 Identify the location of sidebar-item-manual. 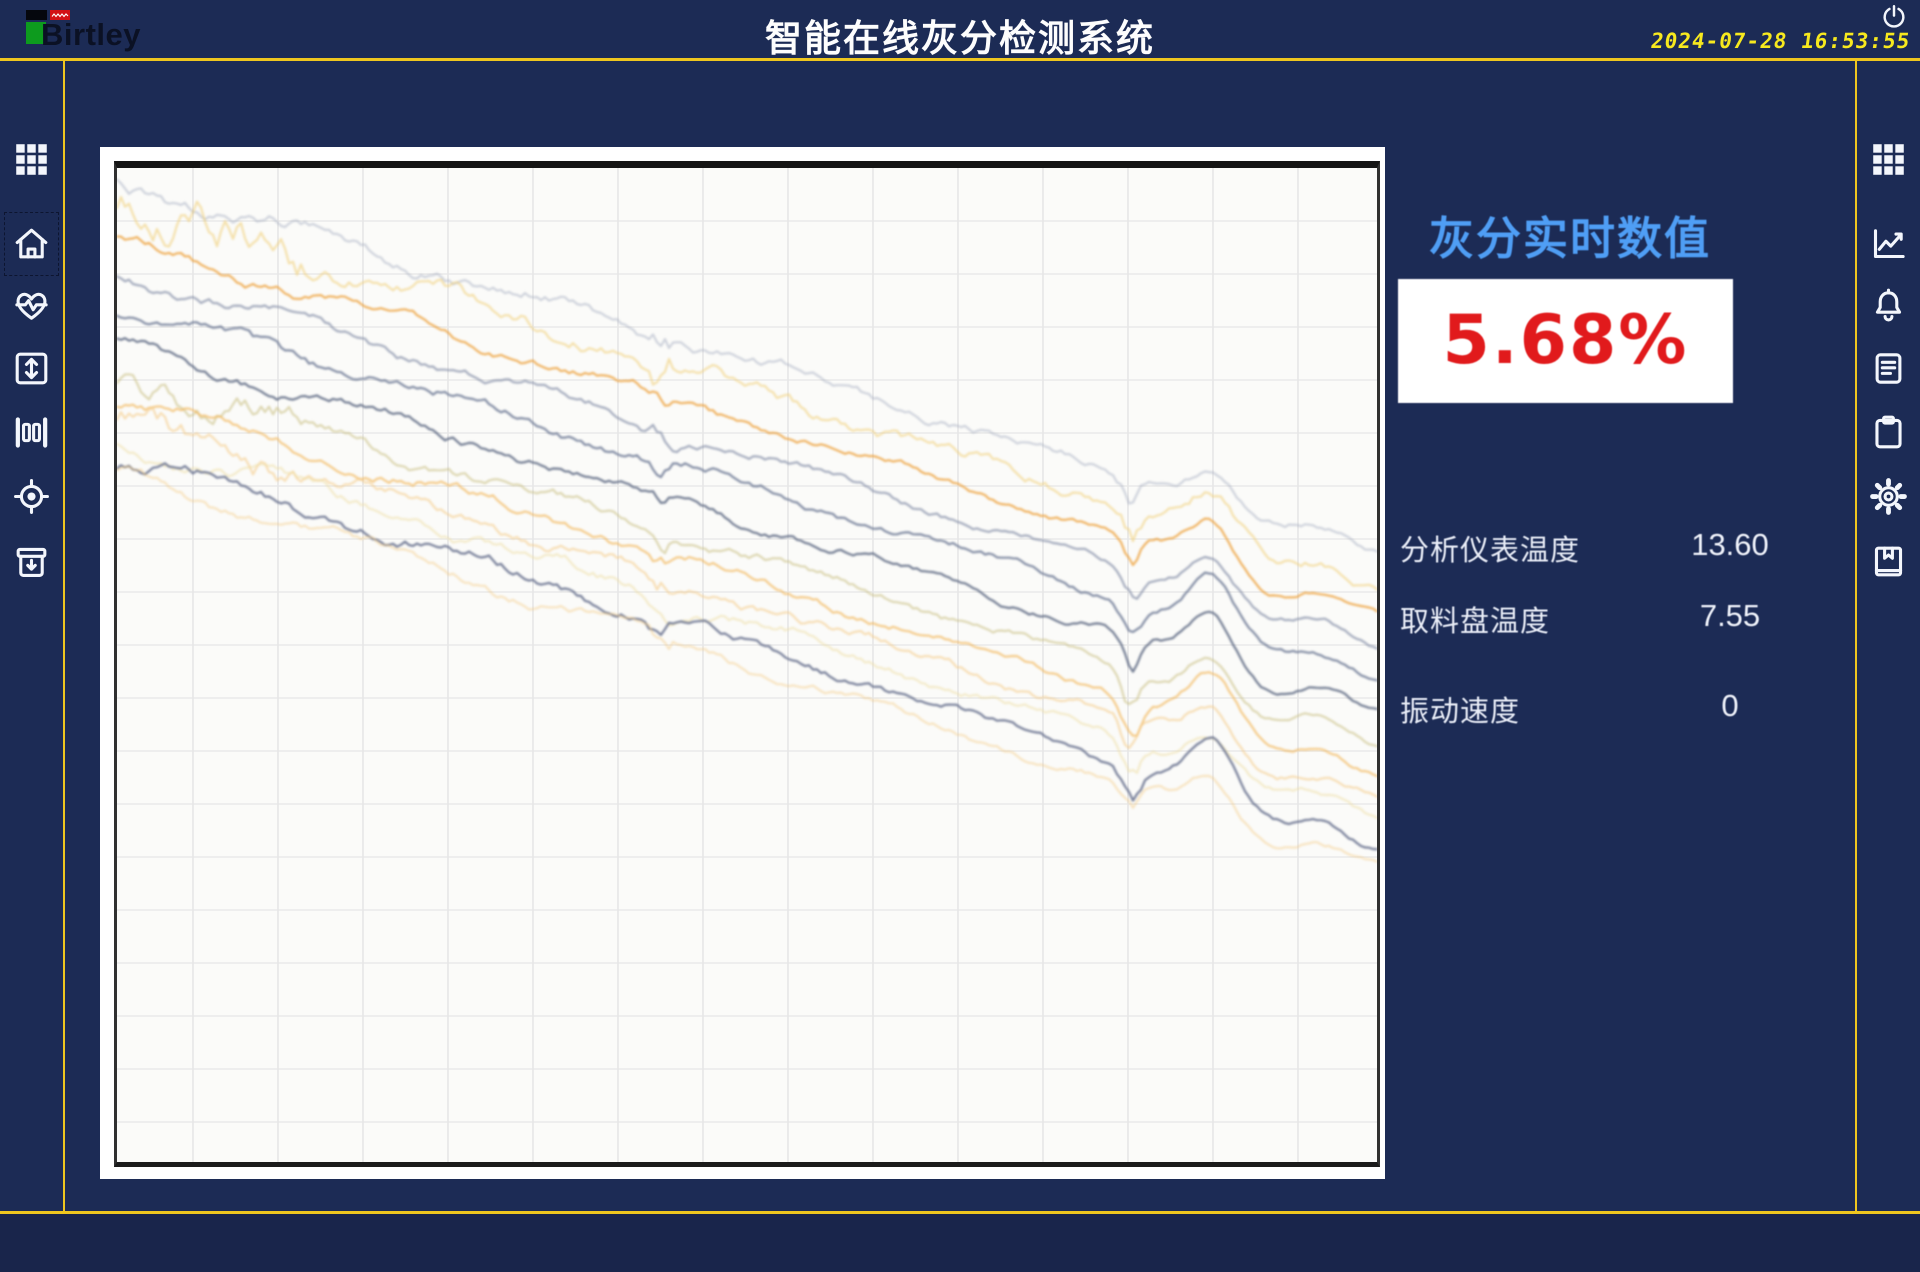
(1888, 561).